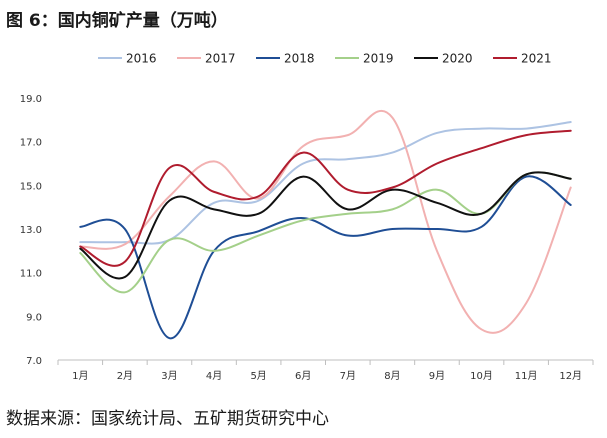 This screenshot has width=607, height=438. Describe the element at coordinates (481, 376) in the screenshot. I see `x-tick-label: 10月` at that location.